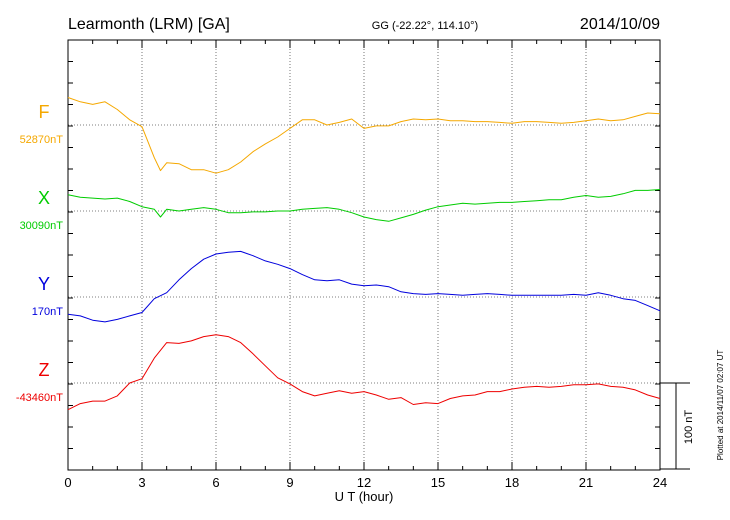 This screenshot has width=730, height=520. Describe the element at coordinates (364, 135) in the screenshot. I see `series-line-f` at that location.